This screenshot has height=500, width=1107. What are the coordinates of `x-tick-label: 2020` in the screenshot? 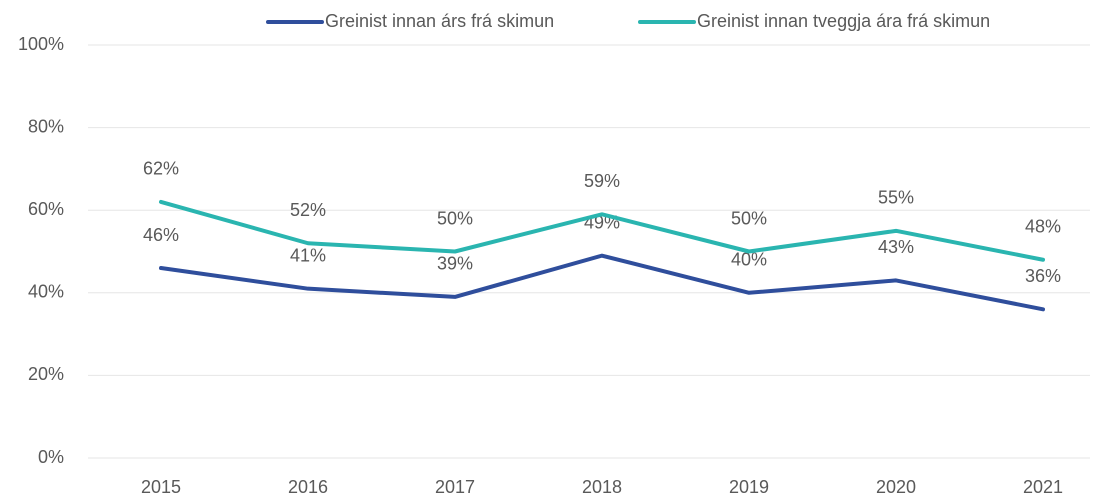 It's located at (896, 487).